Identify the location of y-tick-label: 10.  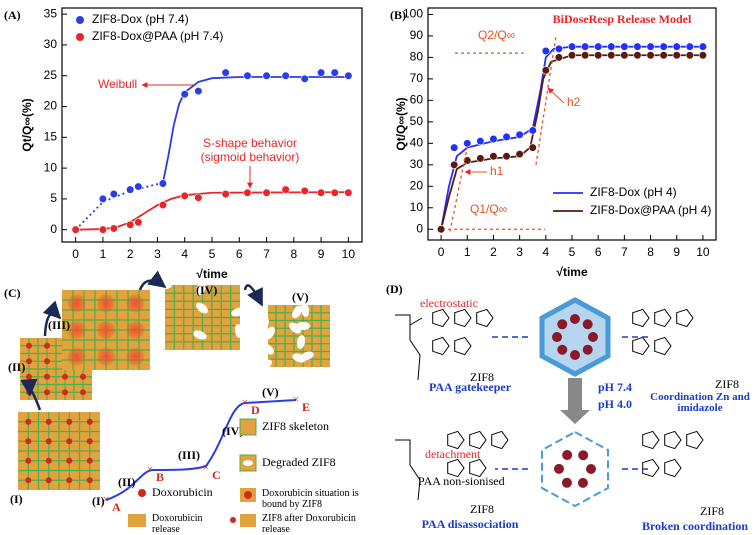
(51, 167).